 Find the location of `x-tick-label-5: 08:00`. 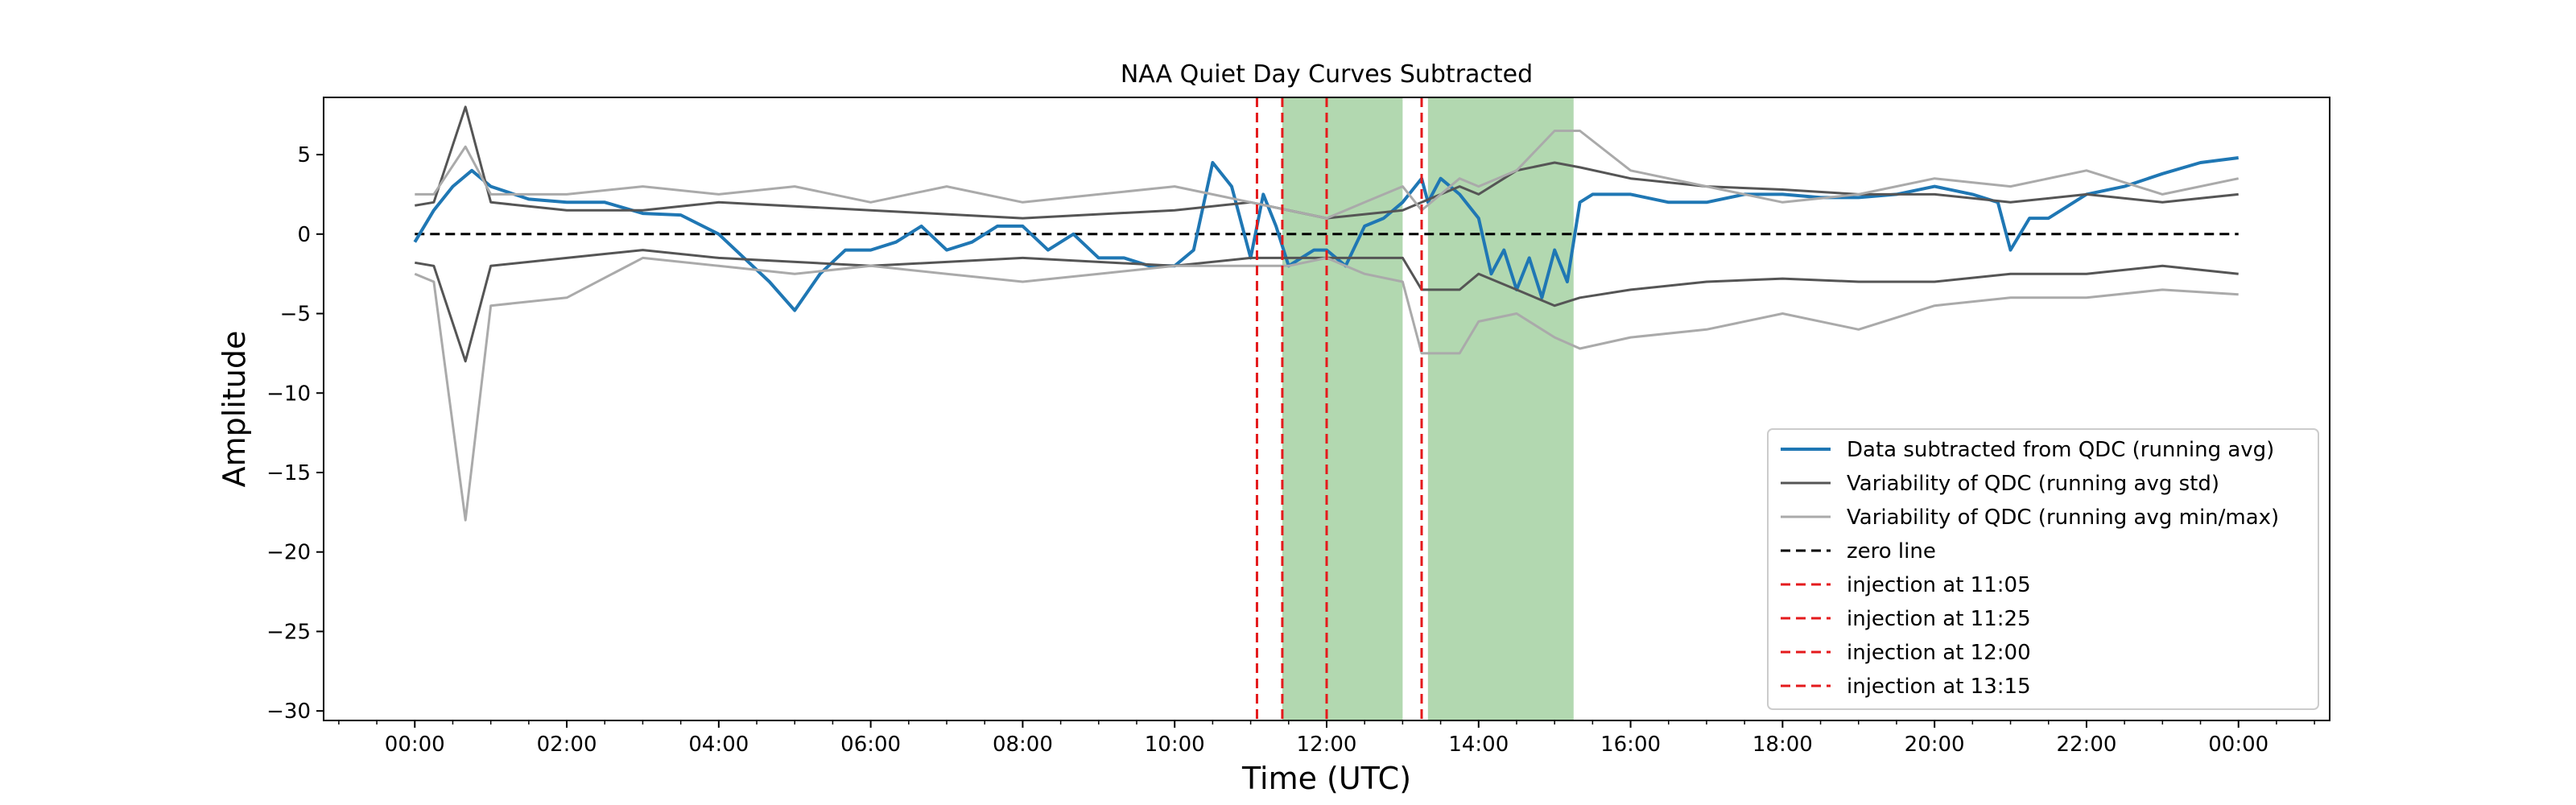

x-tick-label-5: 08:00 is located at coordinates (1023, 745).